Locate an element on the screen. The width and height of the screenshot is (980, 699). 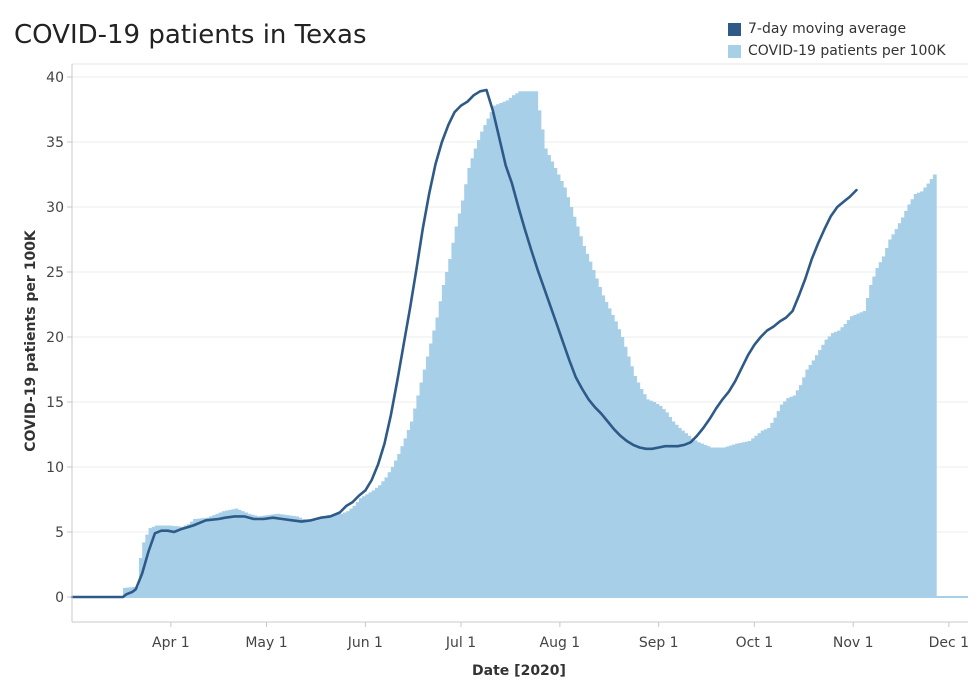
chart-title: COVID-19 patients in Texas is located at coordinates (190, 35).